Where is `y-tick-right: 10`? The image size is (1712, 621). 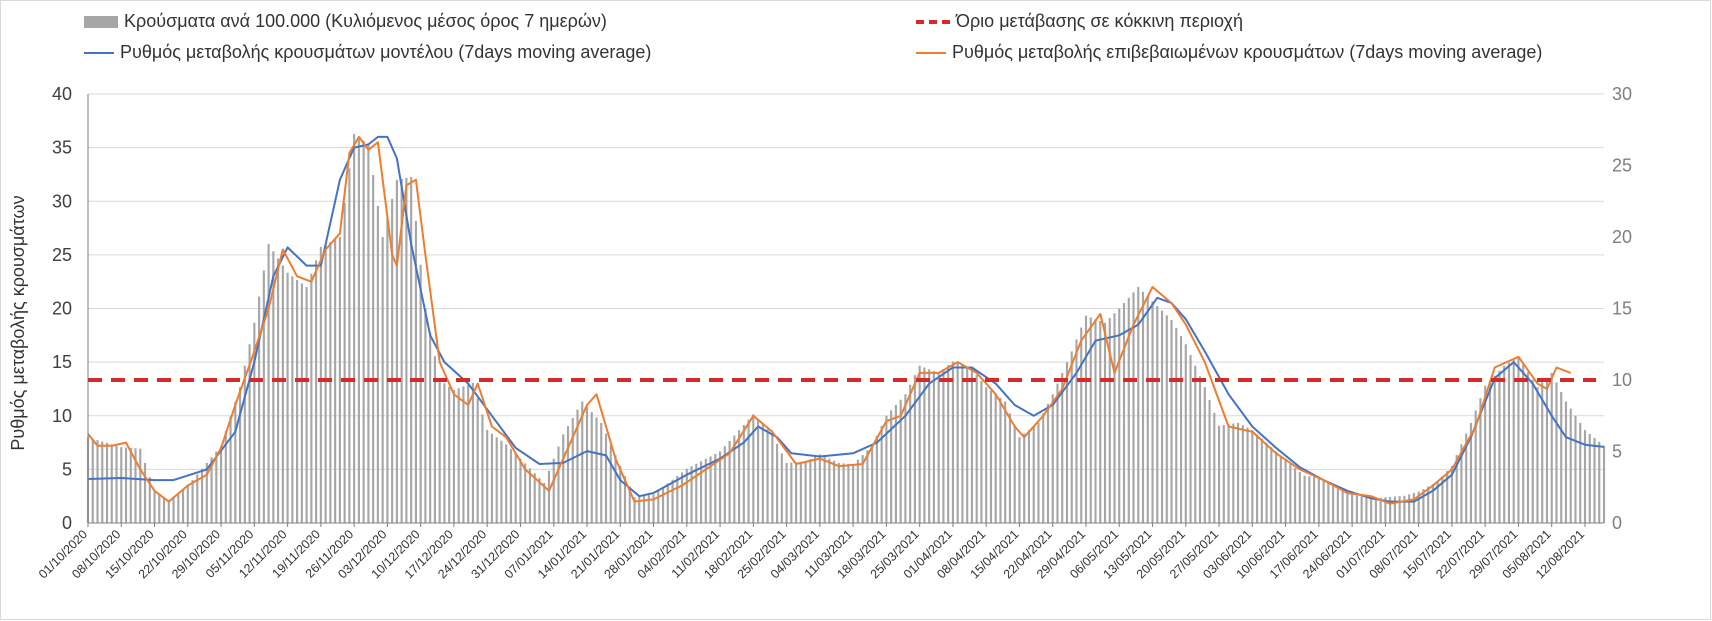
y-tick-right: 10 is located at coordinates (1622, 380).